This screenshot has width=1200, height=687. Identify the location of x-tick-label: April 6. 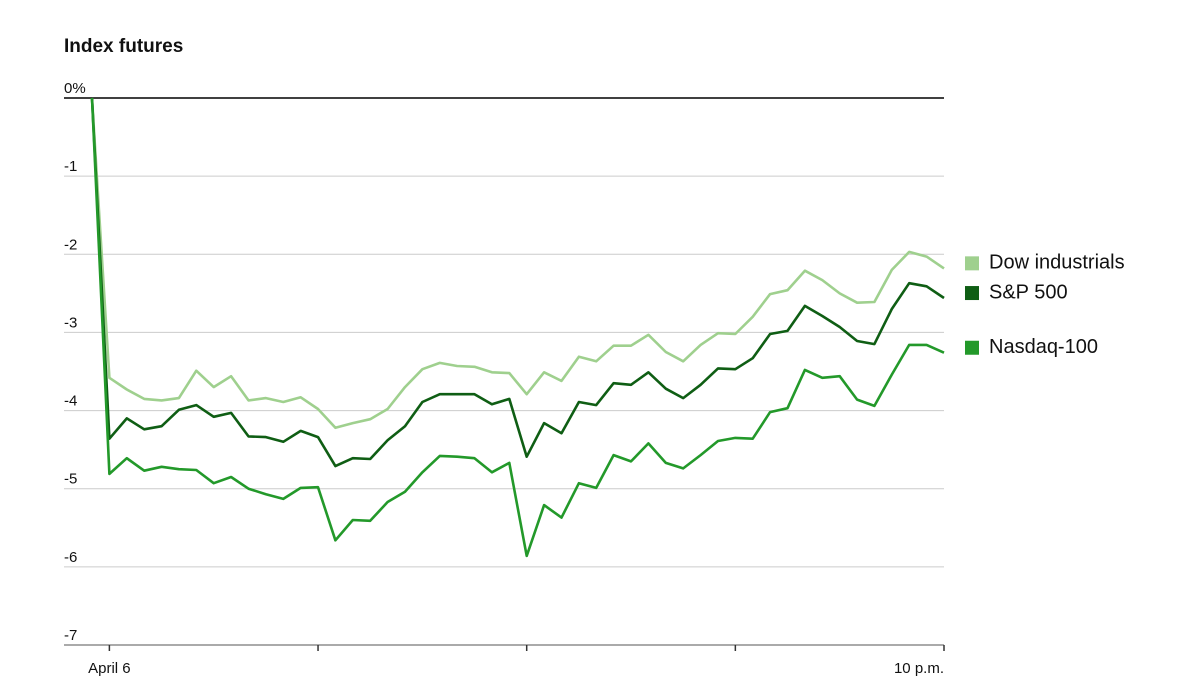
(109, 668).